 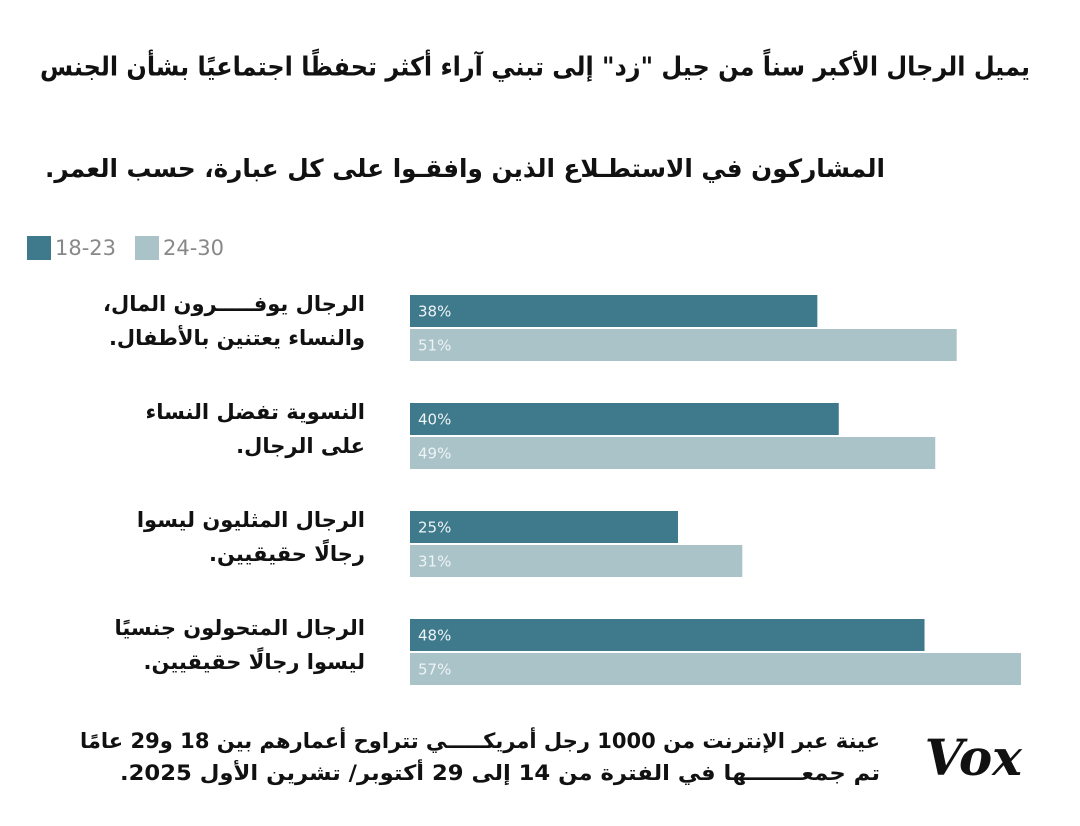 What do you see at coordinates (193, 248) in the screenshot?
I see `legend-label: 24-30` at bounding box center [193, 248].